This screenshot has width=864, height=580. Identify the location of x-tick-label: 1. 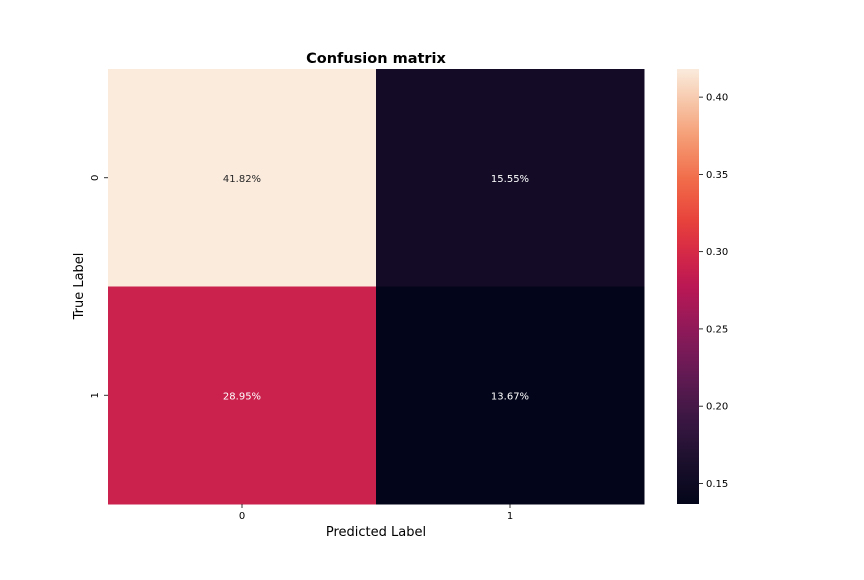
(510, 516).